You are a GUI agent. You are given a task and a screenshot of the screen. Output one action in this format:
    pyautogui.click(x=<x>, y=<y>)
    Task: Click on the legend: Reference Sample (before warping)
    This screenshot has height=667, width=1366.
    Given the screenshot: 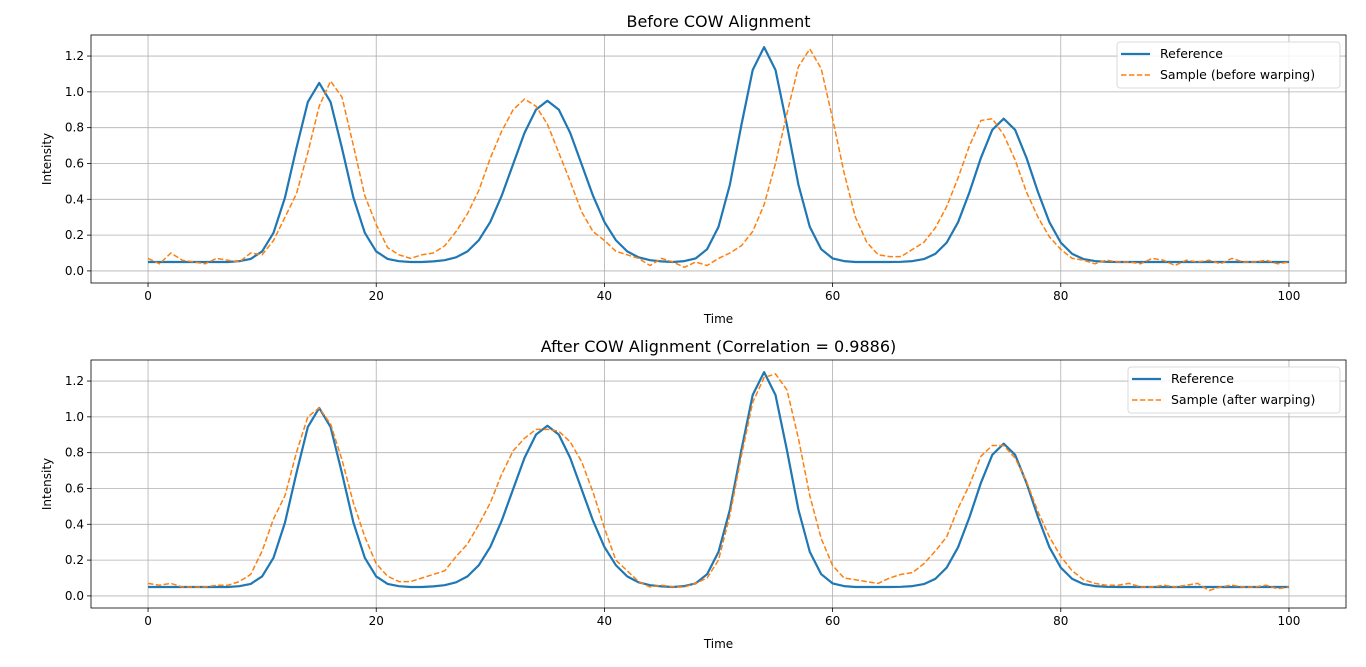 What is the action you would take?
    pyautogui.click(x=1228, y=65)
    